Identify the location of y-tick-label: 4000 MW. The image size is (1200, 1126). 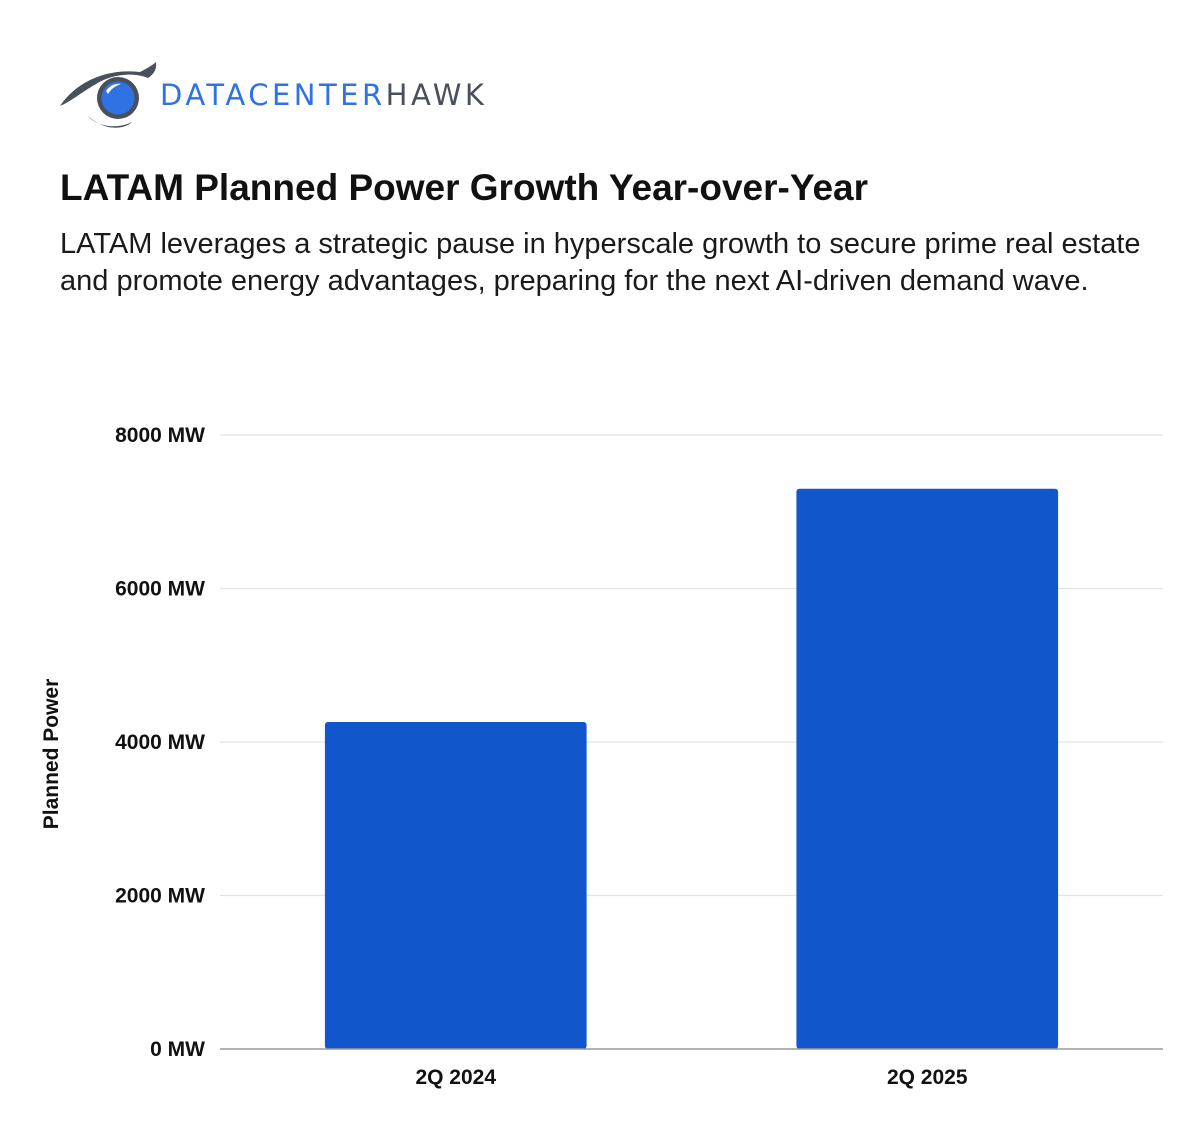
(160, 742).